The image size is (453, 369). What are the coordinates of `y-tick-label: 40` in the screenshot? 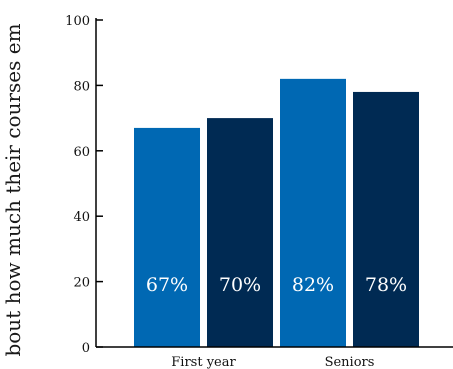 It's located at (81, 217).